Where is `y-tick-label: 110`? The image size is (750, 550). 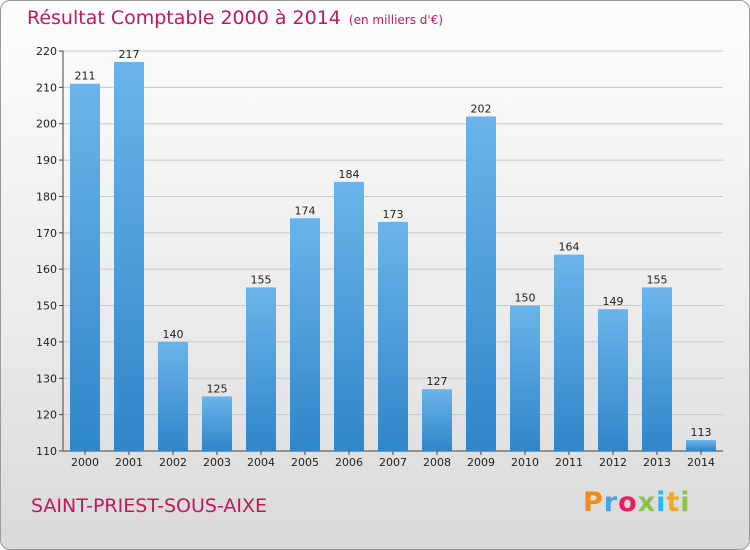
y-tick-label: 110 is located at coordinates (46, 451).